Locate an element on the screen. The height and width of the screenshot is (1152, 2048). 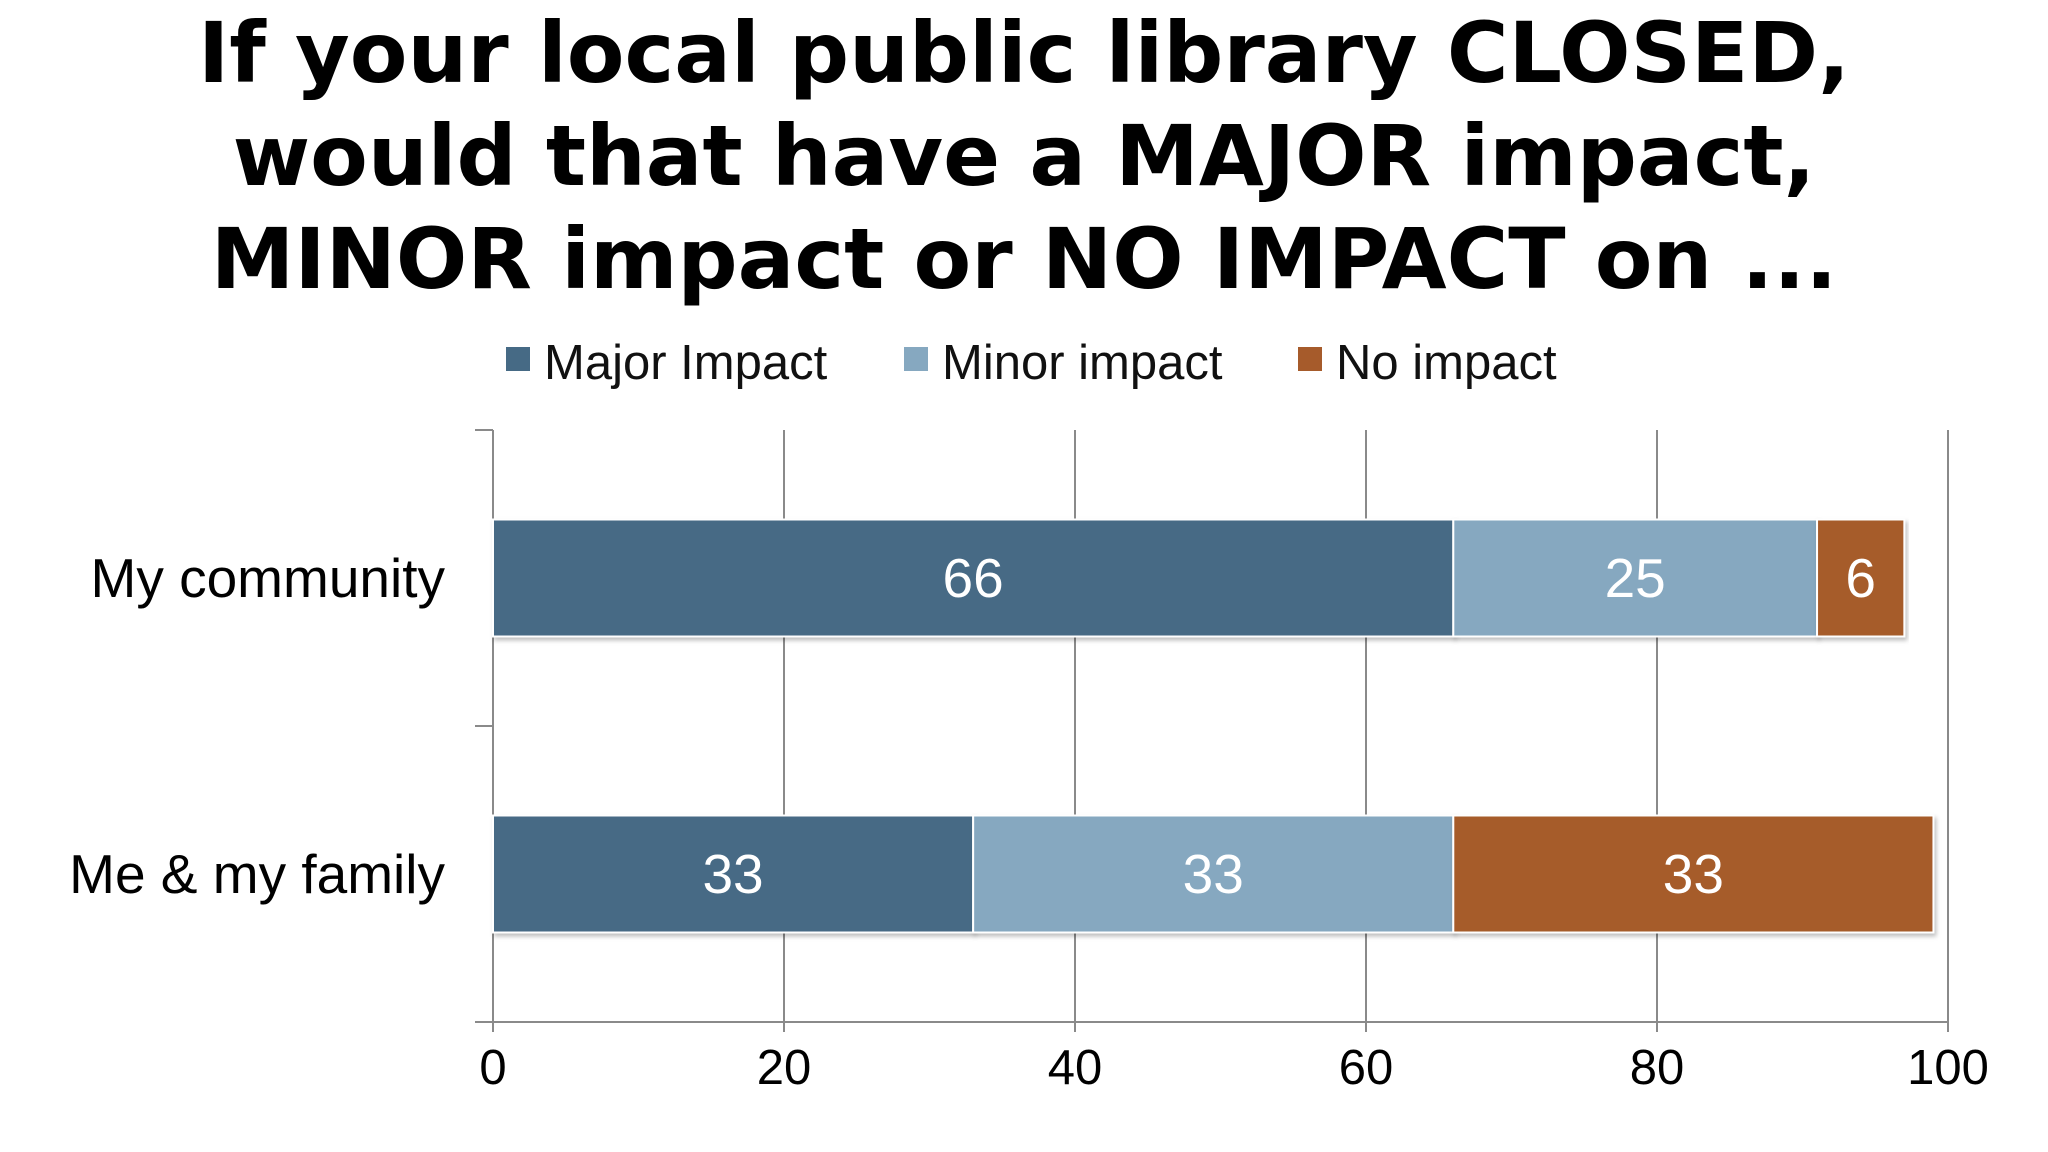
legend-label: Minor impact is located at coordinates (1082, 363).